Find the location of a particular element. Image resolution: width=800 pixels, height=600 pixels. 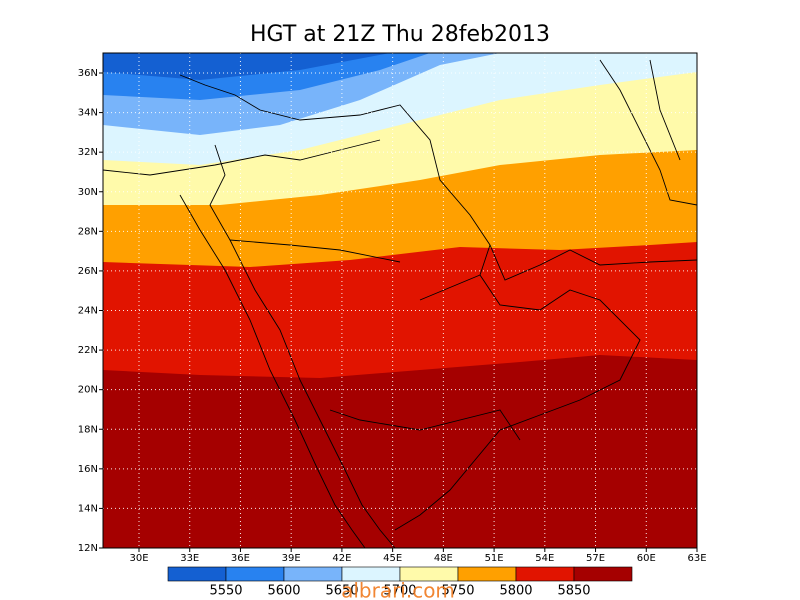

lon-label: 39E is located at coordinates (291, 558).